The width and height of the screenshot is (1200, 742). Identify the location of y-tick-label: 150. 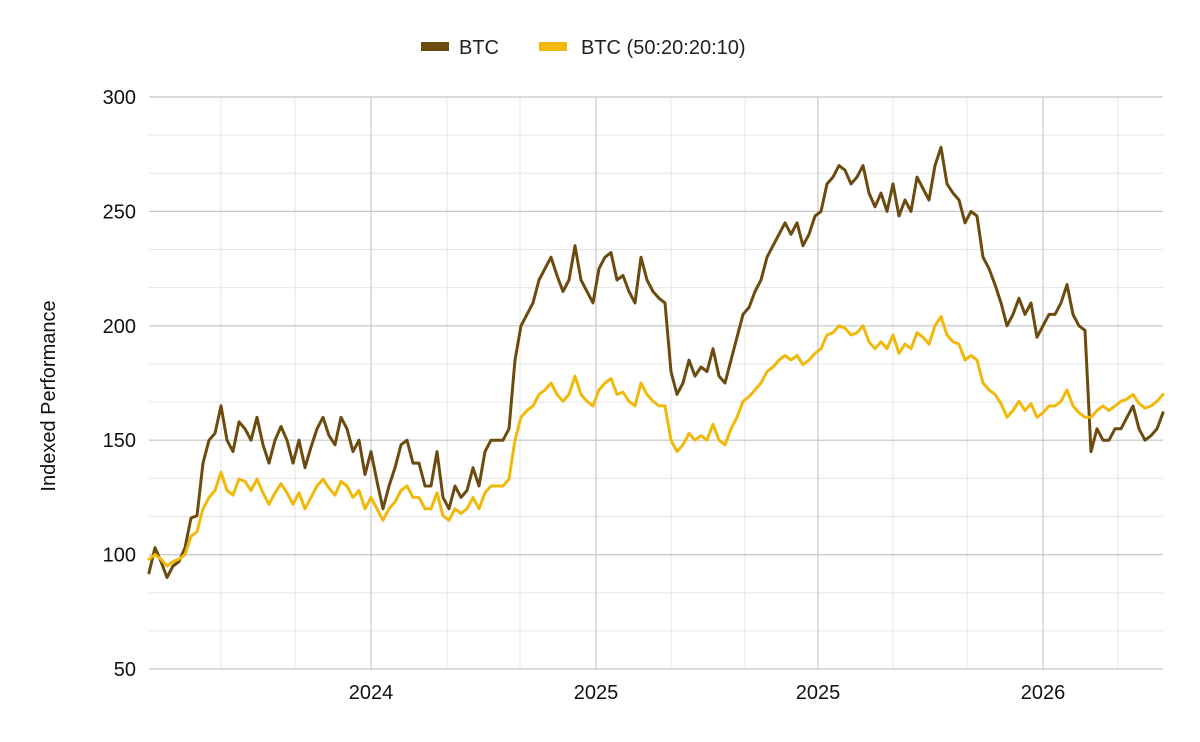
(119, 441).